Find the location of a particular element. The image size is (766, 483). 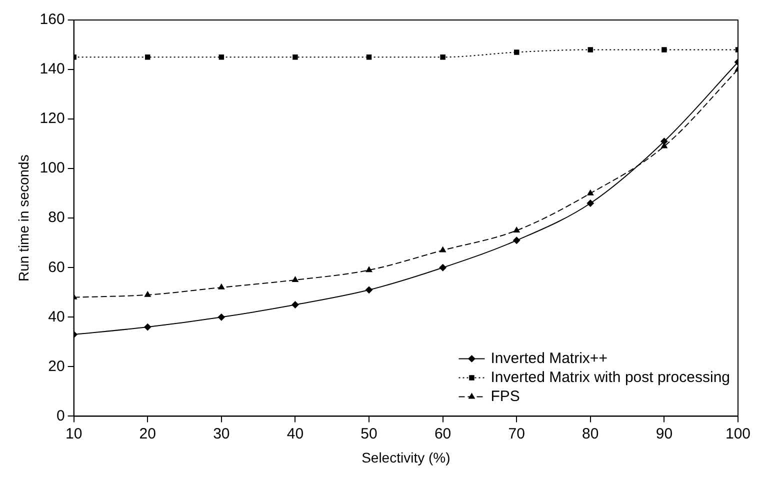

x-tick-label: 50 is located at coordinates (369, 433).